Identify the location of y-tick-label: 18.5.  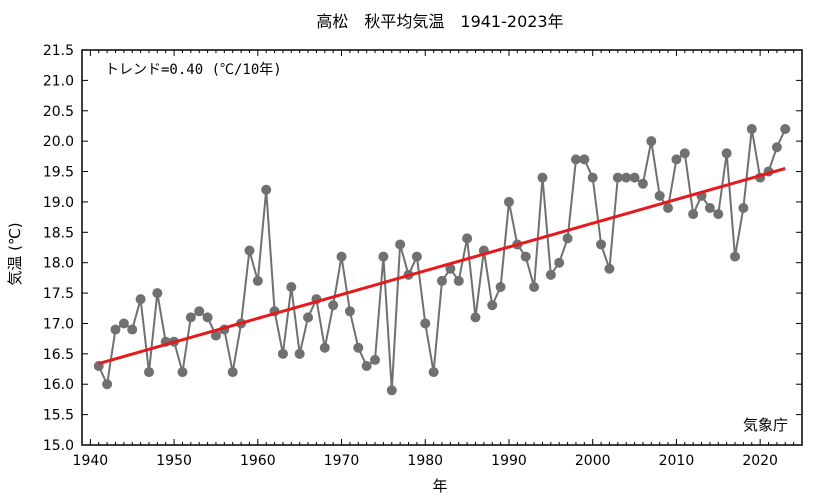
(58, 233).